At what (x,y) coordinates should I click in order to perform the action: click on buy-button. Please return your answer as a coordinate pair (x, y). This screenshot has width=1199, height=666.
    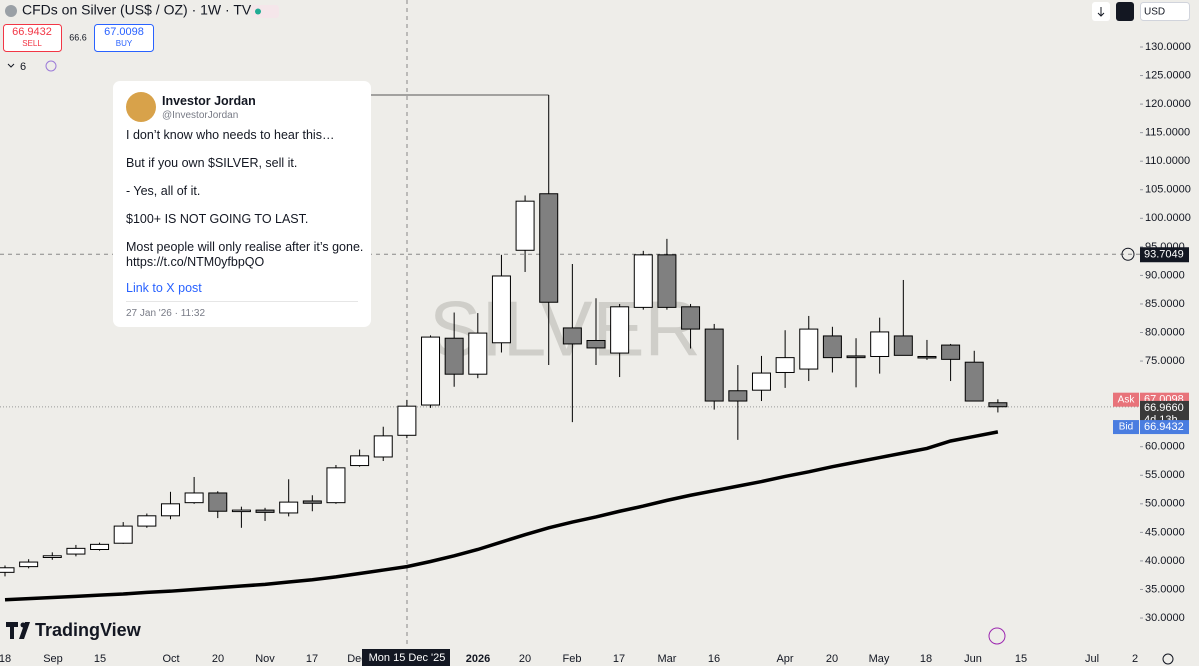
    Looking at the image, I should click on (124, 38).